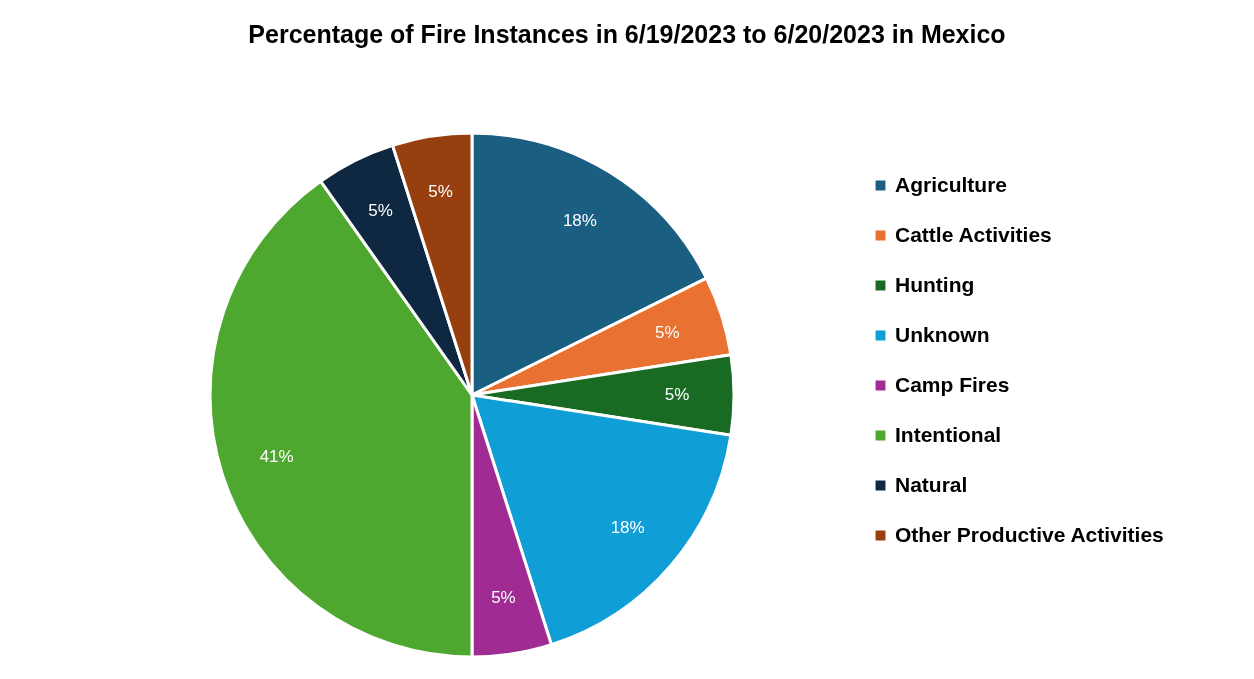  I want to click on legend-label: Natural, so click(931, 484).